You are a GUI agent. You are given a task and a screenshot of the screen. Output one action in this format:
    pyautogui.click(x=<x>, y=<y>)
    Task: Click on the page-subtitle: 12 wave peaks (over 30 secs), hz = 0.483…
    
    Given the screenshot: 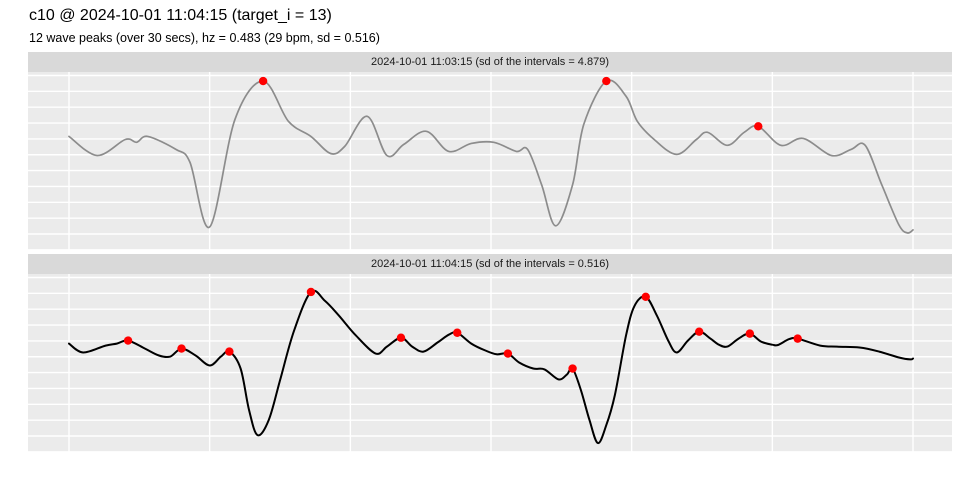 What is the action you would take?
    pyautogui.click(x=204, y=38)
    